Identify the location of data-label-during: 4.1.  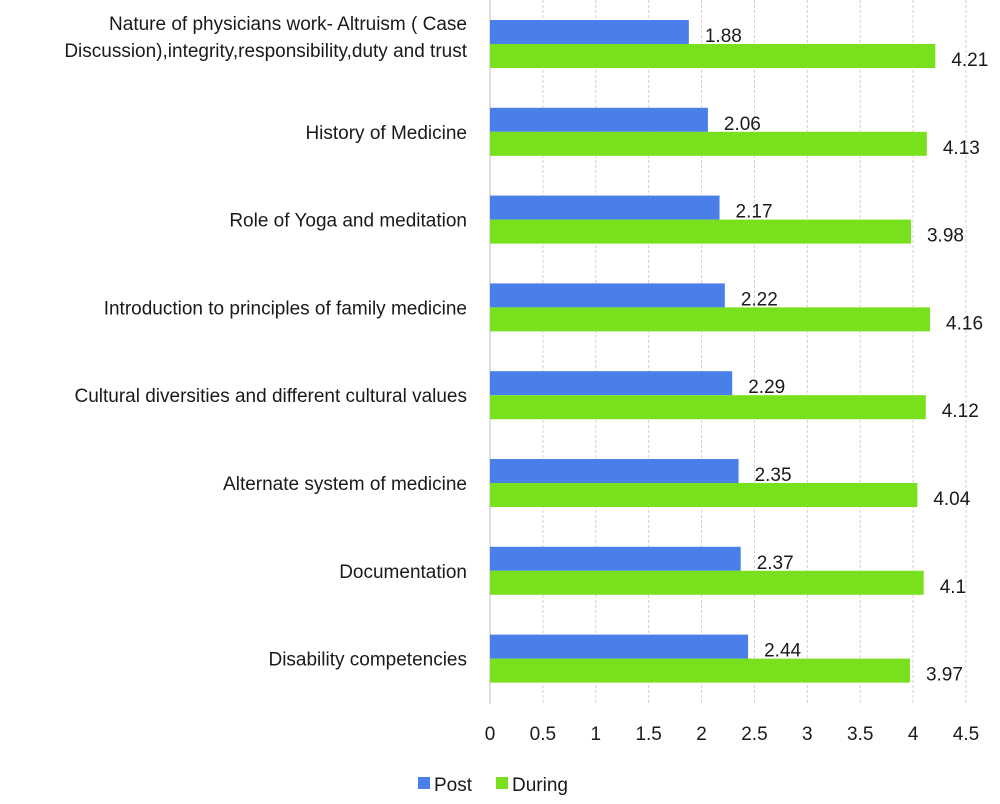
(953, 587).